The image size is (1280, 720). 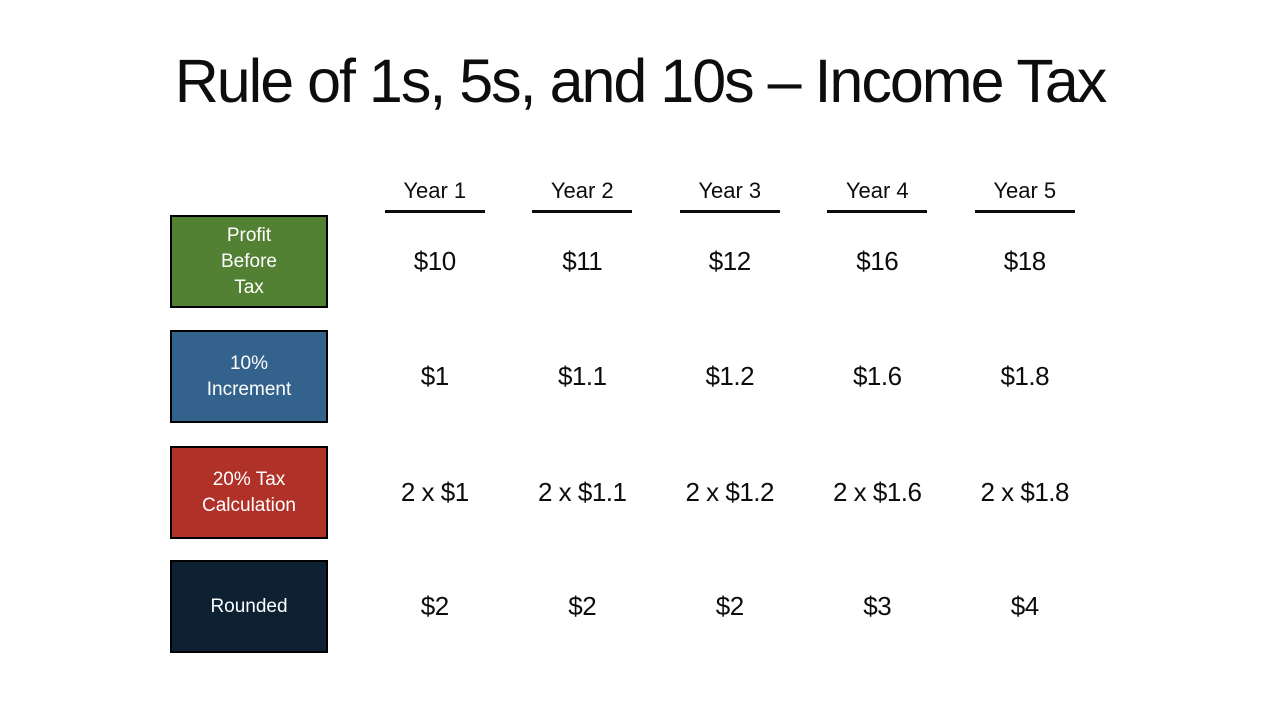 I want to click on year-3-header: Year 3, so click(x=730, y=187).